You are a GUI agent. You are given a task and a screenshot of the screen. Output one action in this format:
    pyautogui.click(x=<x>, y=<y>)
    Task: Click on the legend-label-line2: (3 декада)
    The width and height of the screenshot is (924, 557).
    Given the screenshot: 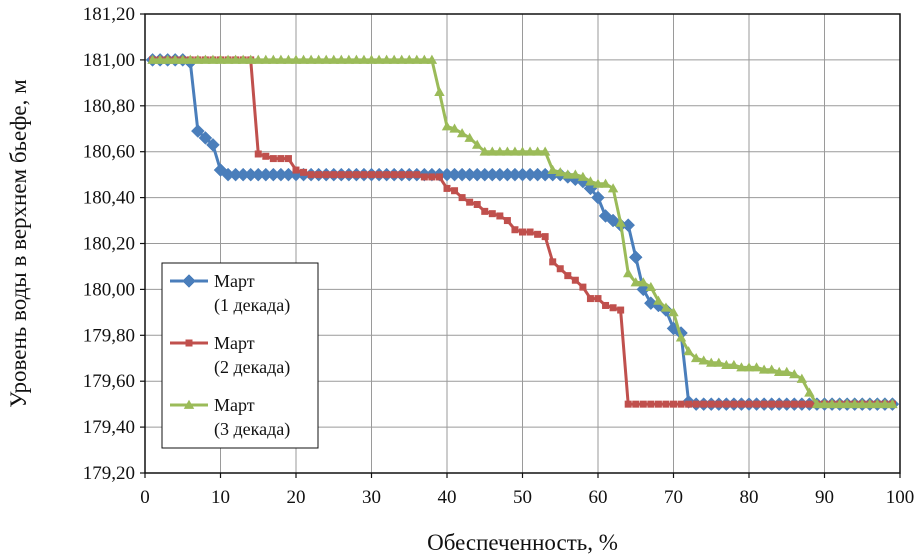 What is the action you would take?
    pyautogui.click(x=252, y=429)
    